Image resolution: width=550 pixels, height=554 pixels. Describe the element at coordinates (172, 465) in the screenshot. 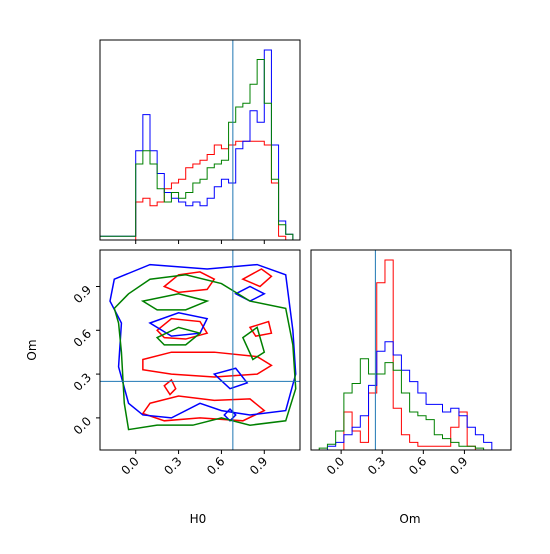

I see `h0-x-tick-label: 0.3` at that location.